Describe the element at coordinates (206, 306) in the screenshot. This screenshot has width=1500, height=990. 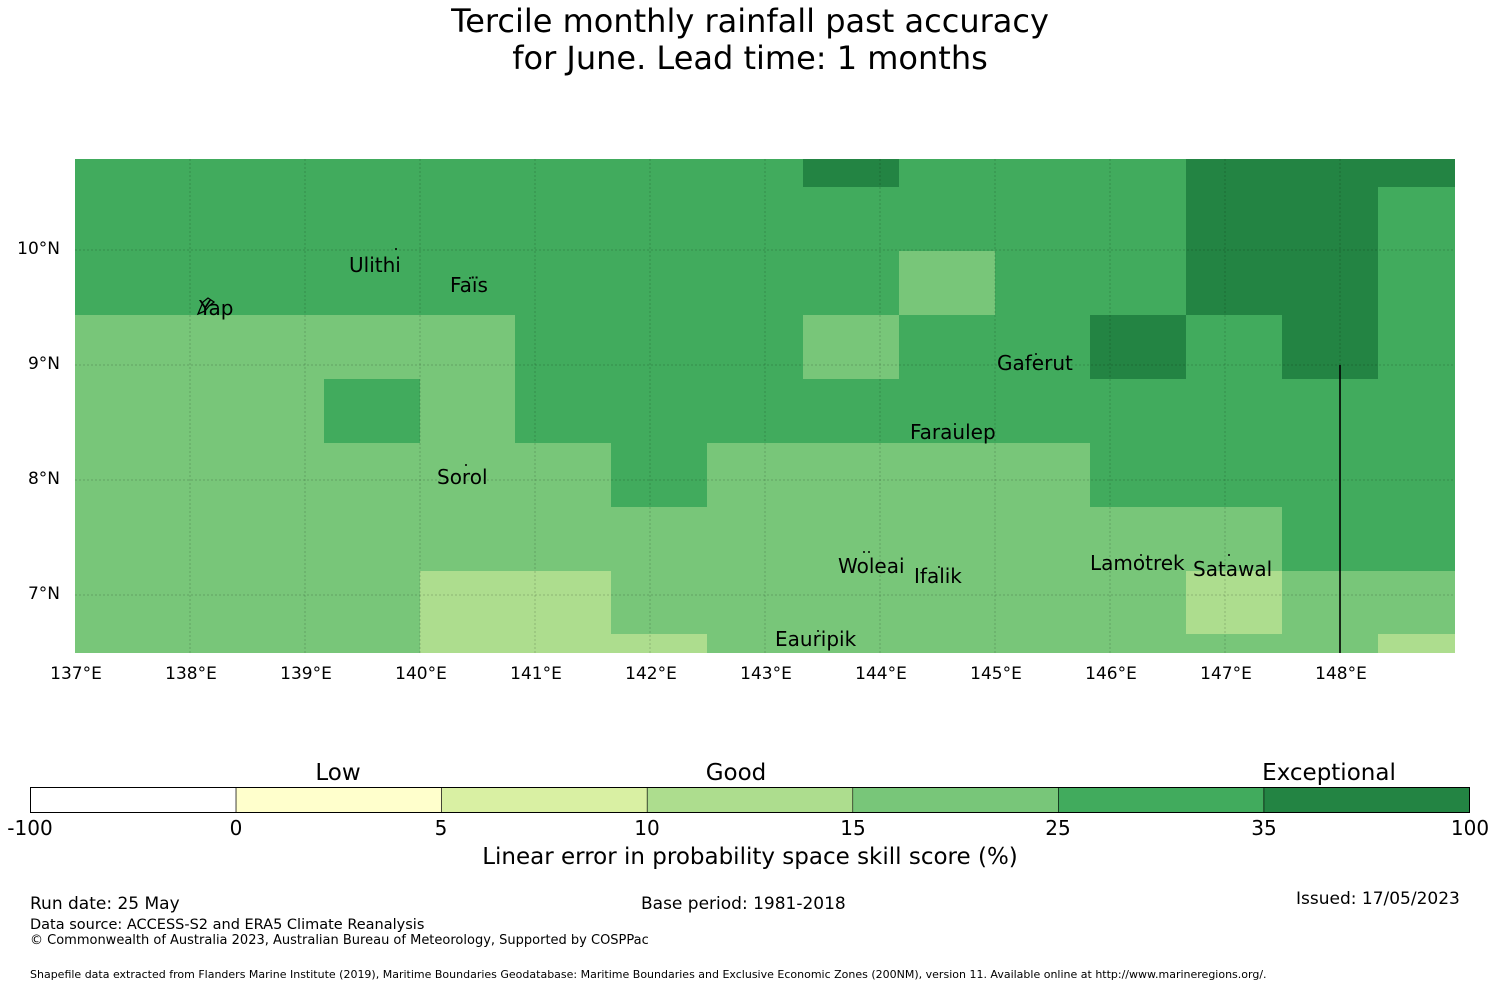
I see `yap-island-shape` at that location.